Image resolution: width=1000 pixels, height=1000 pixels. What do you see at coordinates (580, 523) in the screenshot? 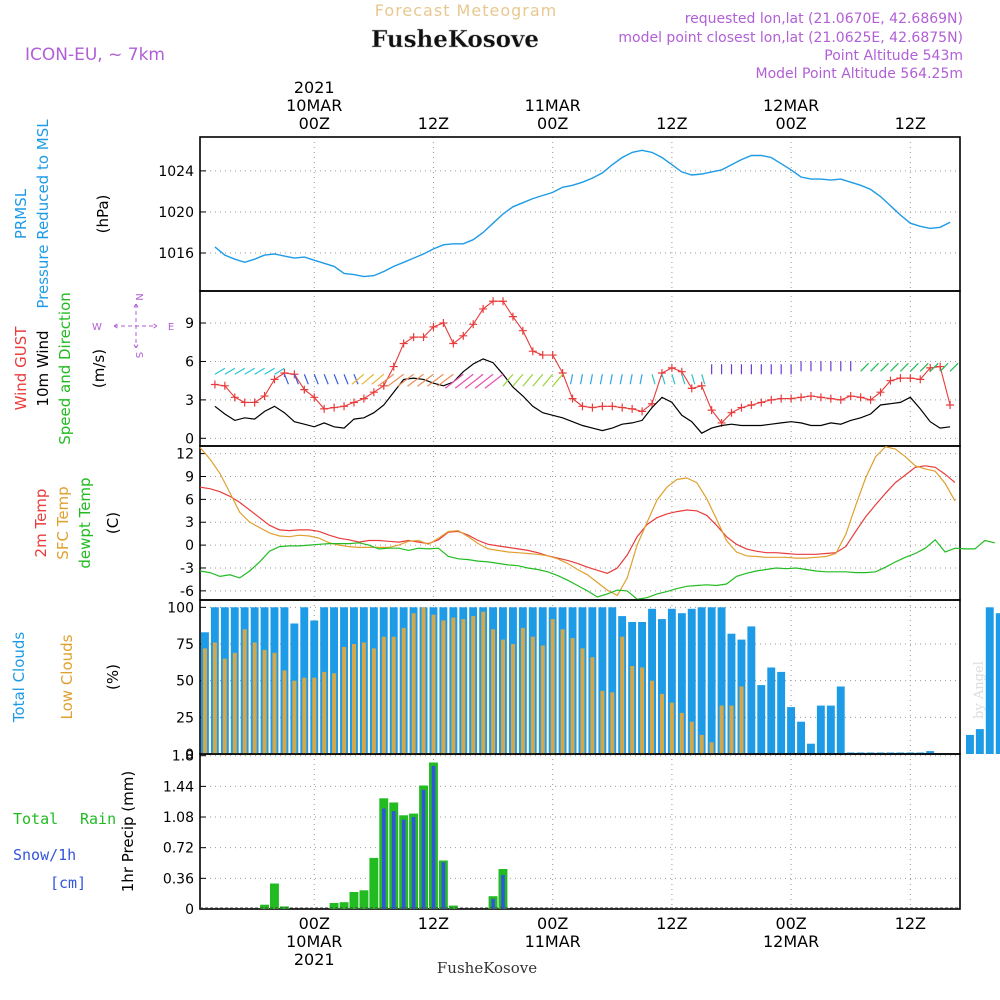
I see `gridlines` at bounding box center [580, 523].